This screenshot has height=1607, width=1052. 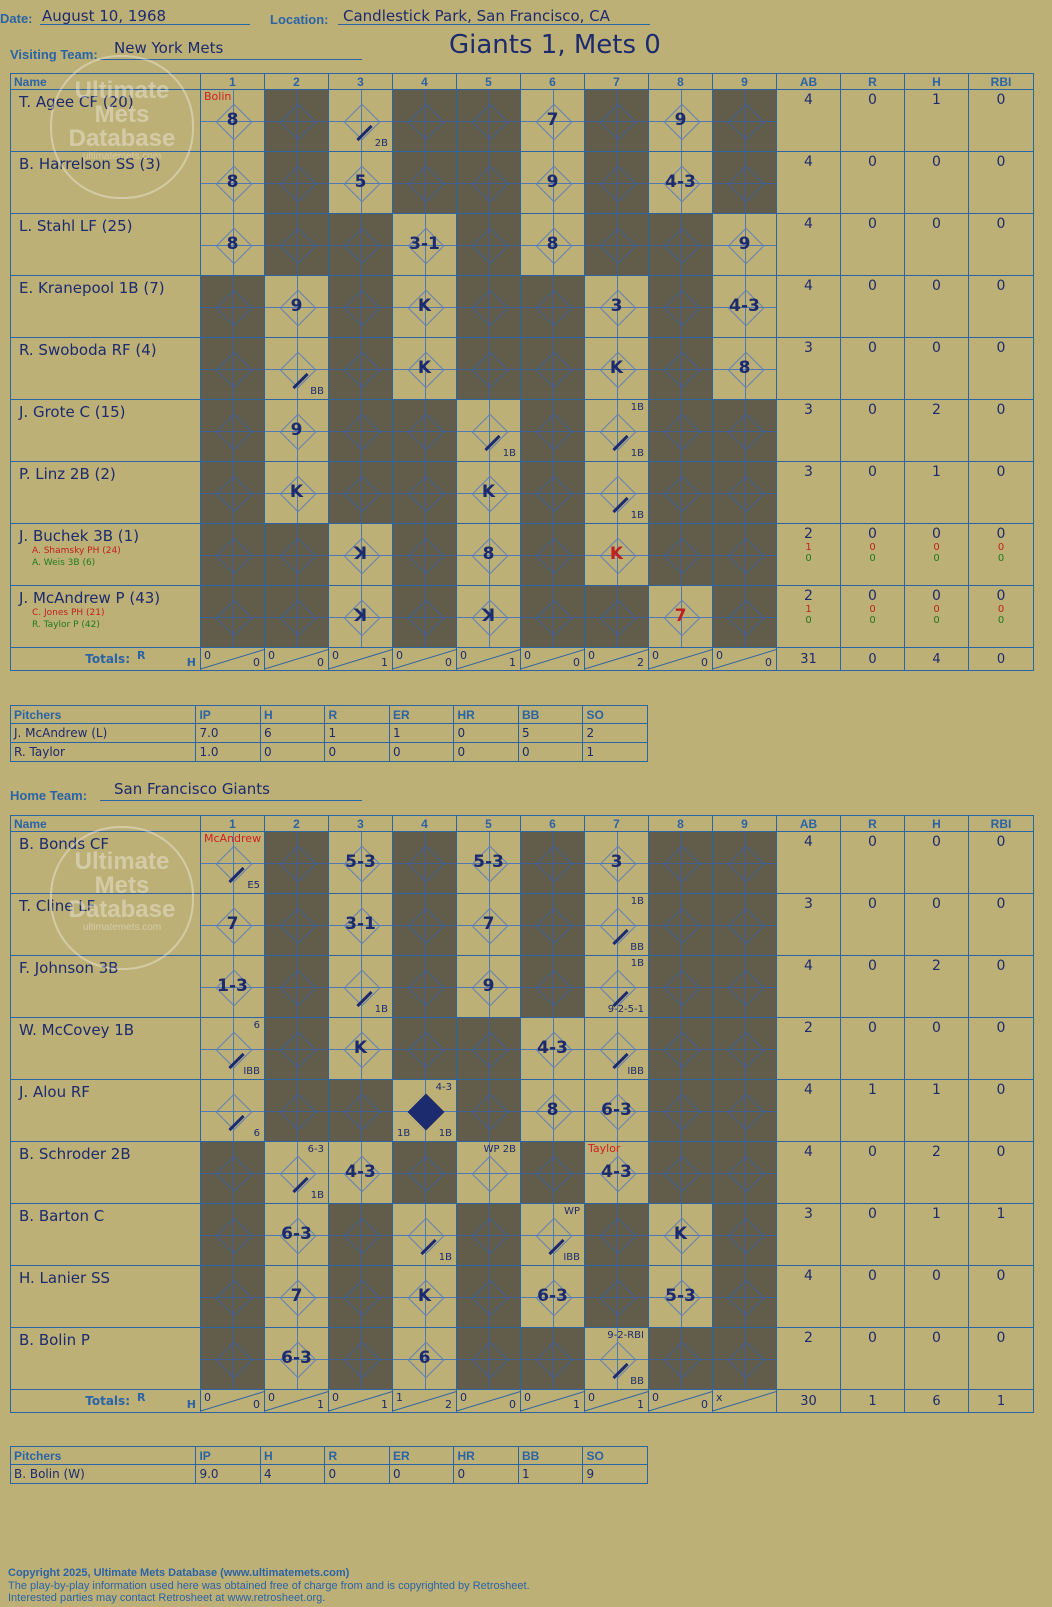 I want to click on stat-cell-rbi: 1, so click(x=1001, y=1234).